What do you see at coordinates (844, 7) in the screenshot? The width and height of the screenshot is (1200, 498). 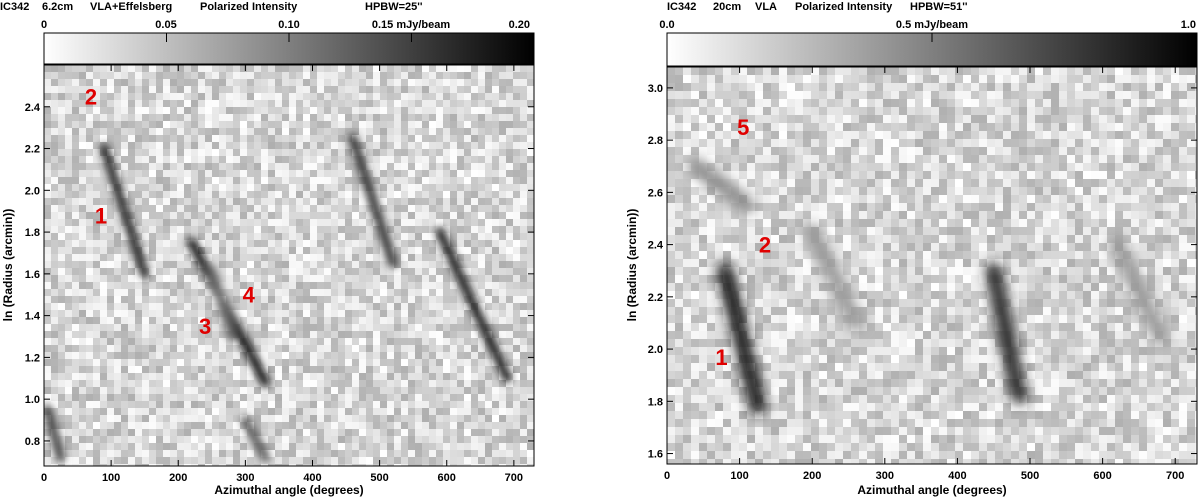 I see `header-quantity: Polarized Intensity` at bounding box center [844, 7].